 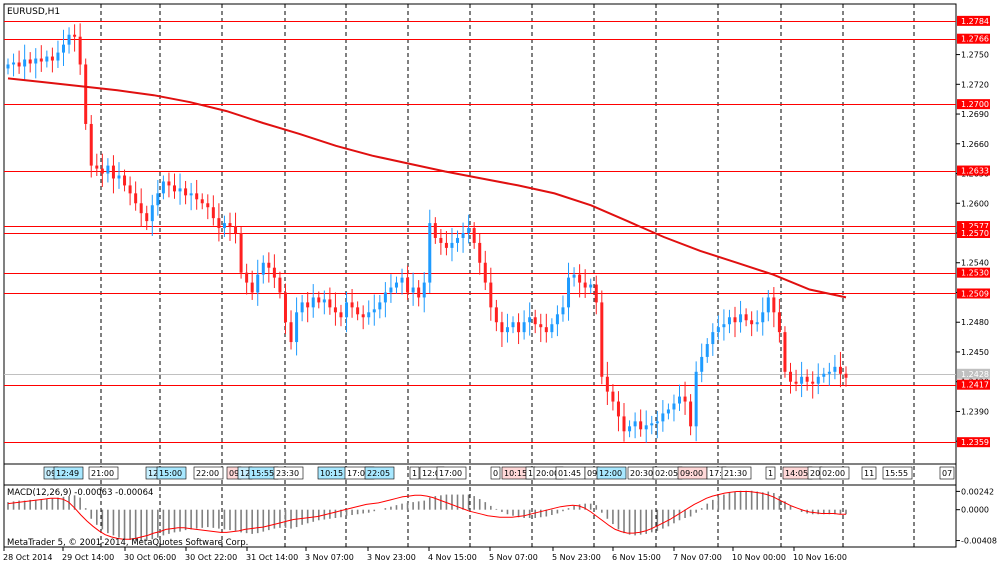 What do you see at coordinates (666, 473) in the screenshot?
I see `time-marker-label: 02:05` at bounding box center [666, 473].